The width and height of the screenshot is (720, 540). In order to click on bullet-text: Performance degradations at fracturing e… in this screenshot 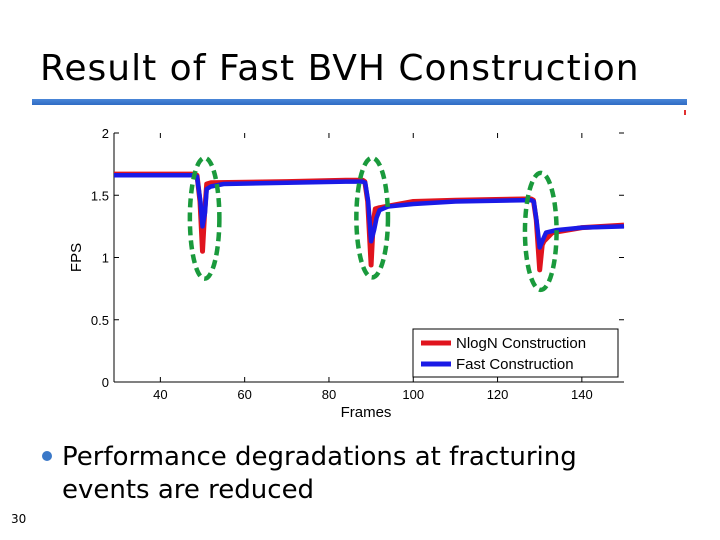, I will do `click(319, 473)`.